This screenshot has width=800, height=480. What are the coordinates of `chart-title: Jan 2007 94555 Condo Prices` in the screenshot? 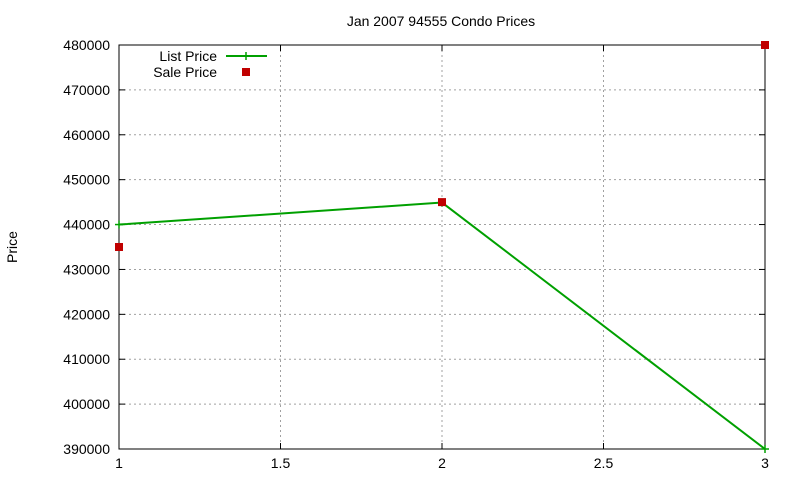 It's located at (441, 21).